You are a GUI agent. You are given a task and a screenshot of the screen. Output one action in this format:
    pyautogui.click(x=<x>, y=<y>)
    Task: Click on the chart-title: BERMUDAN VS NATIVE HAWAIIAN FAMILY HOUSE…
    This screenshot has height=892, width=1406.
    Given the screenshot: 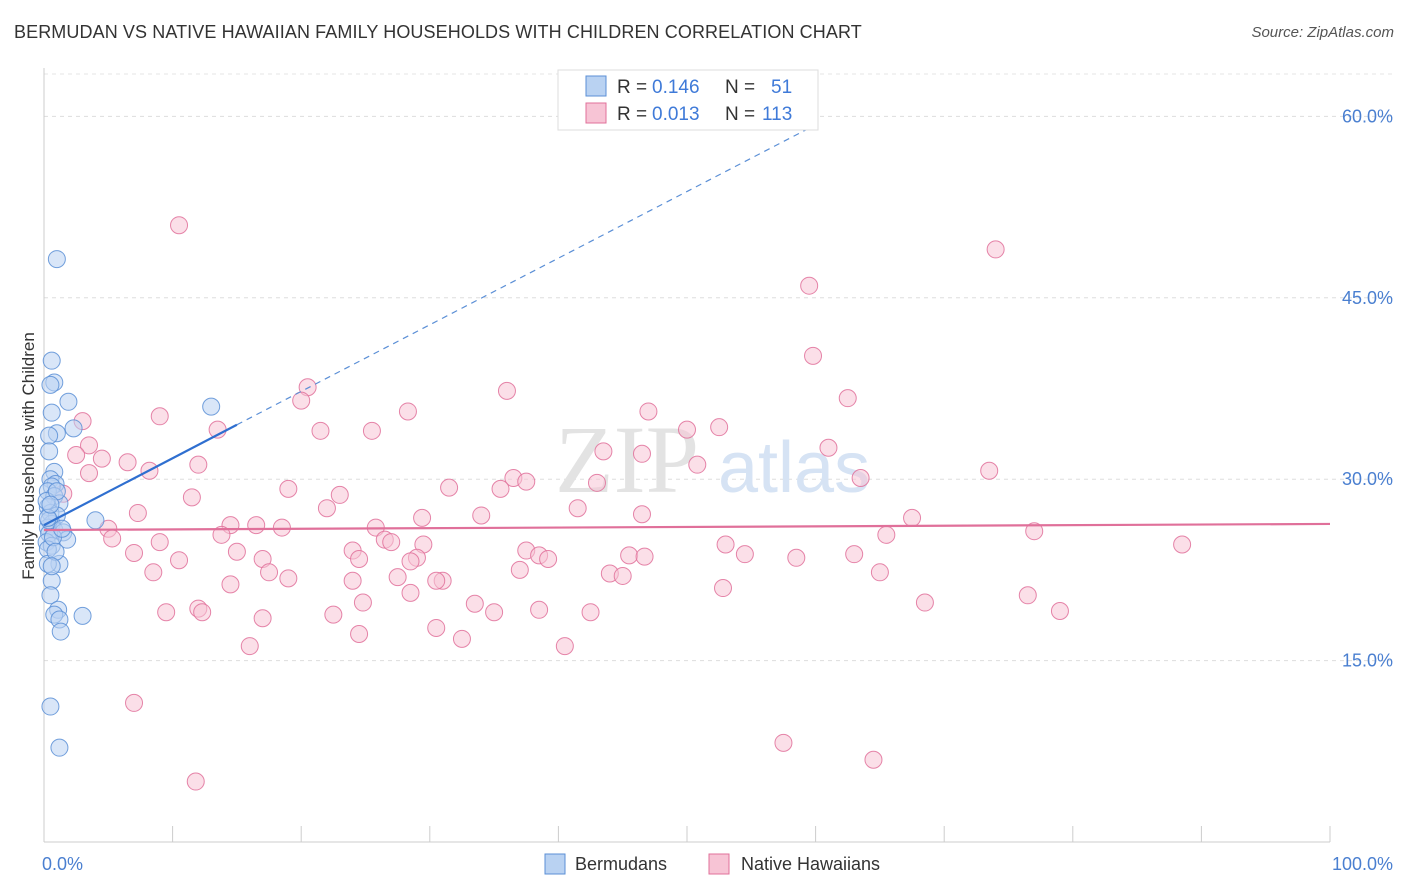 What is the action you would take?
    pyautogui.click(x=438, y=32)
    